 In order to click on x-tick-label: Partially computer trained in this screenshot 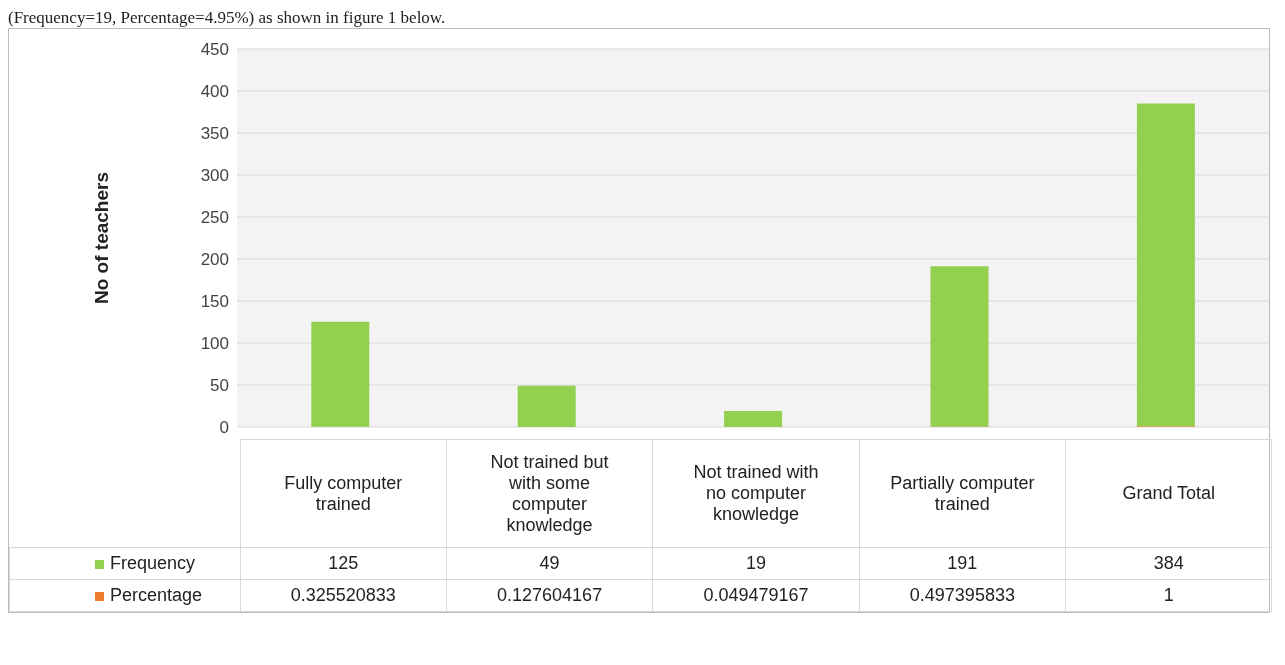, I will do `click(962, 493)`.